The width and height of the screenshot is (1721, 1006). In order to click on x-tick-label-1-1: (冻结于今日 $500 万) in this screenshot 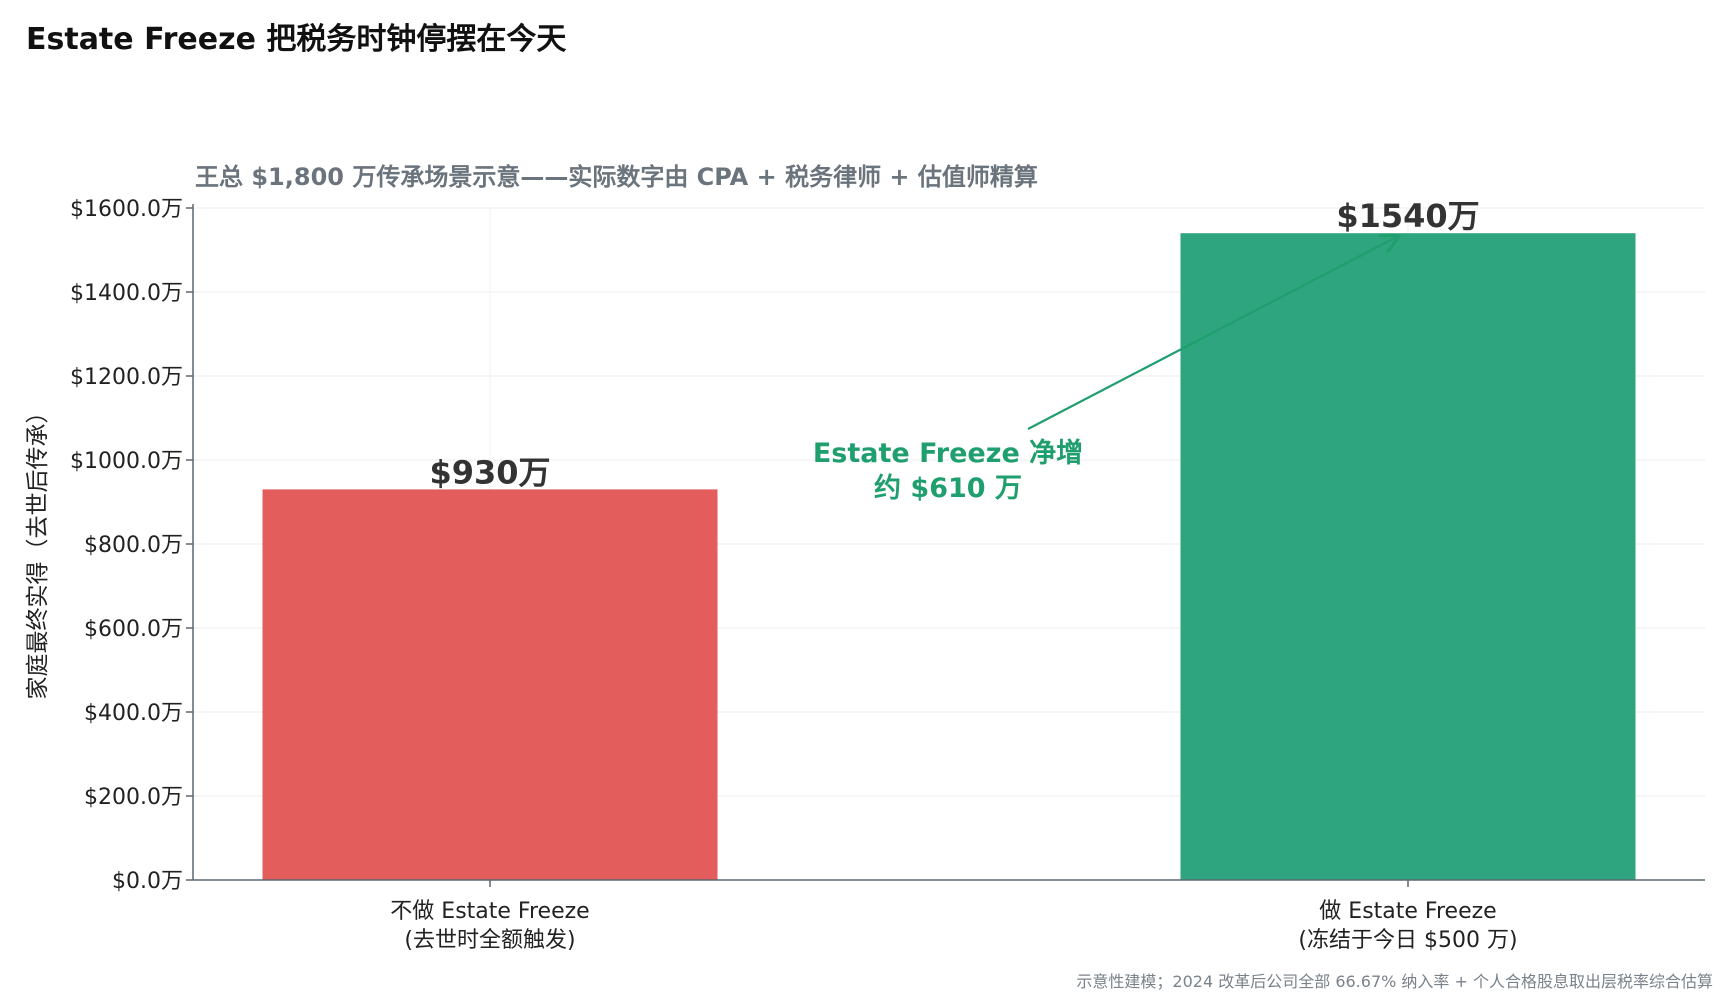, I will do `click(1407, 940)`.